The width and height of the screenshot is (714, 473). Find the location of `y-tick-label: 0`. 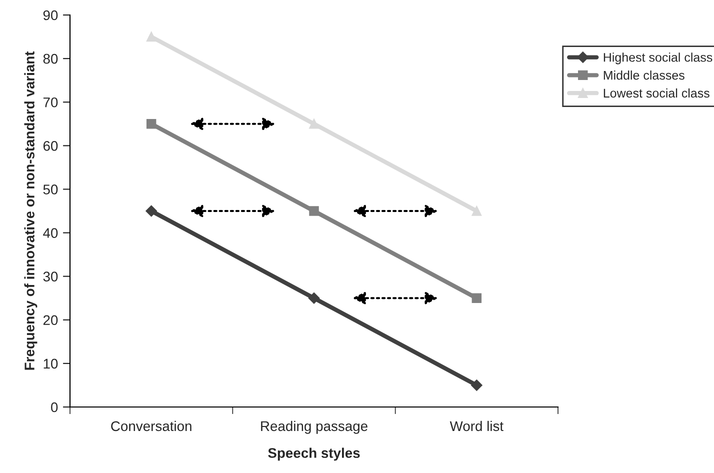

y-tick-label: 0 is located at coordinates (54, 407).